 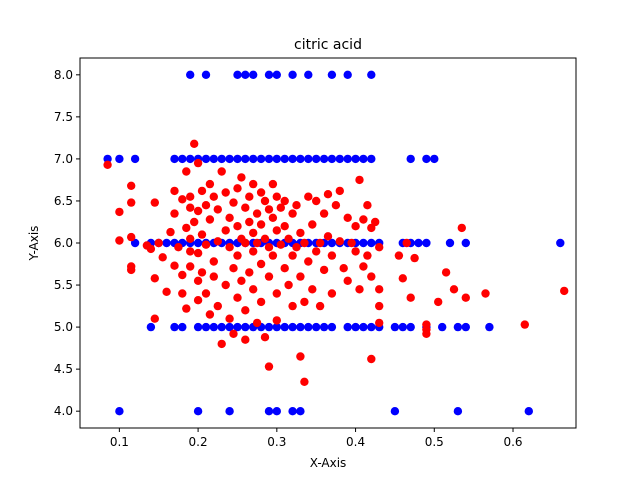 I want to click on y-tick-label: 6.5, so click(x=63, y=201).